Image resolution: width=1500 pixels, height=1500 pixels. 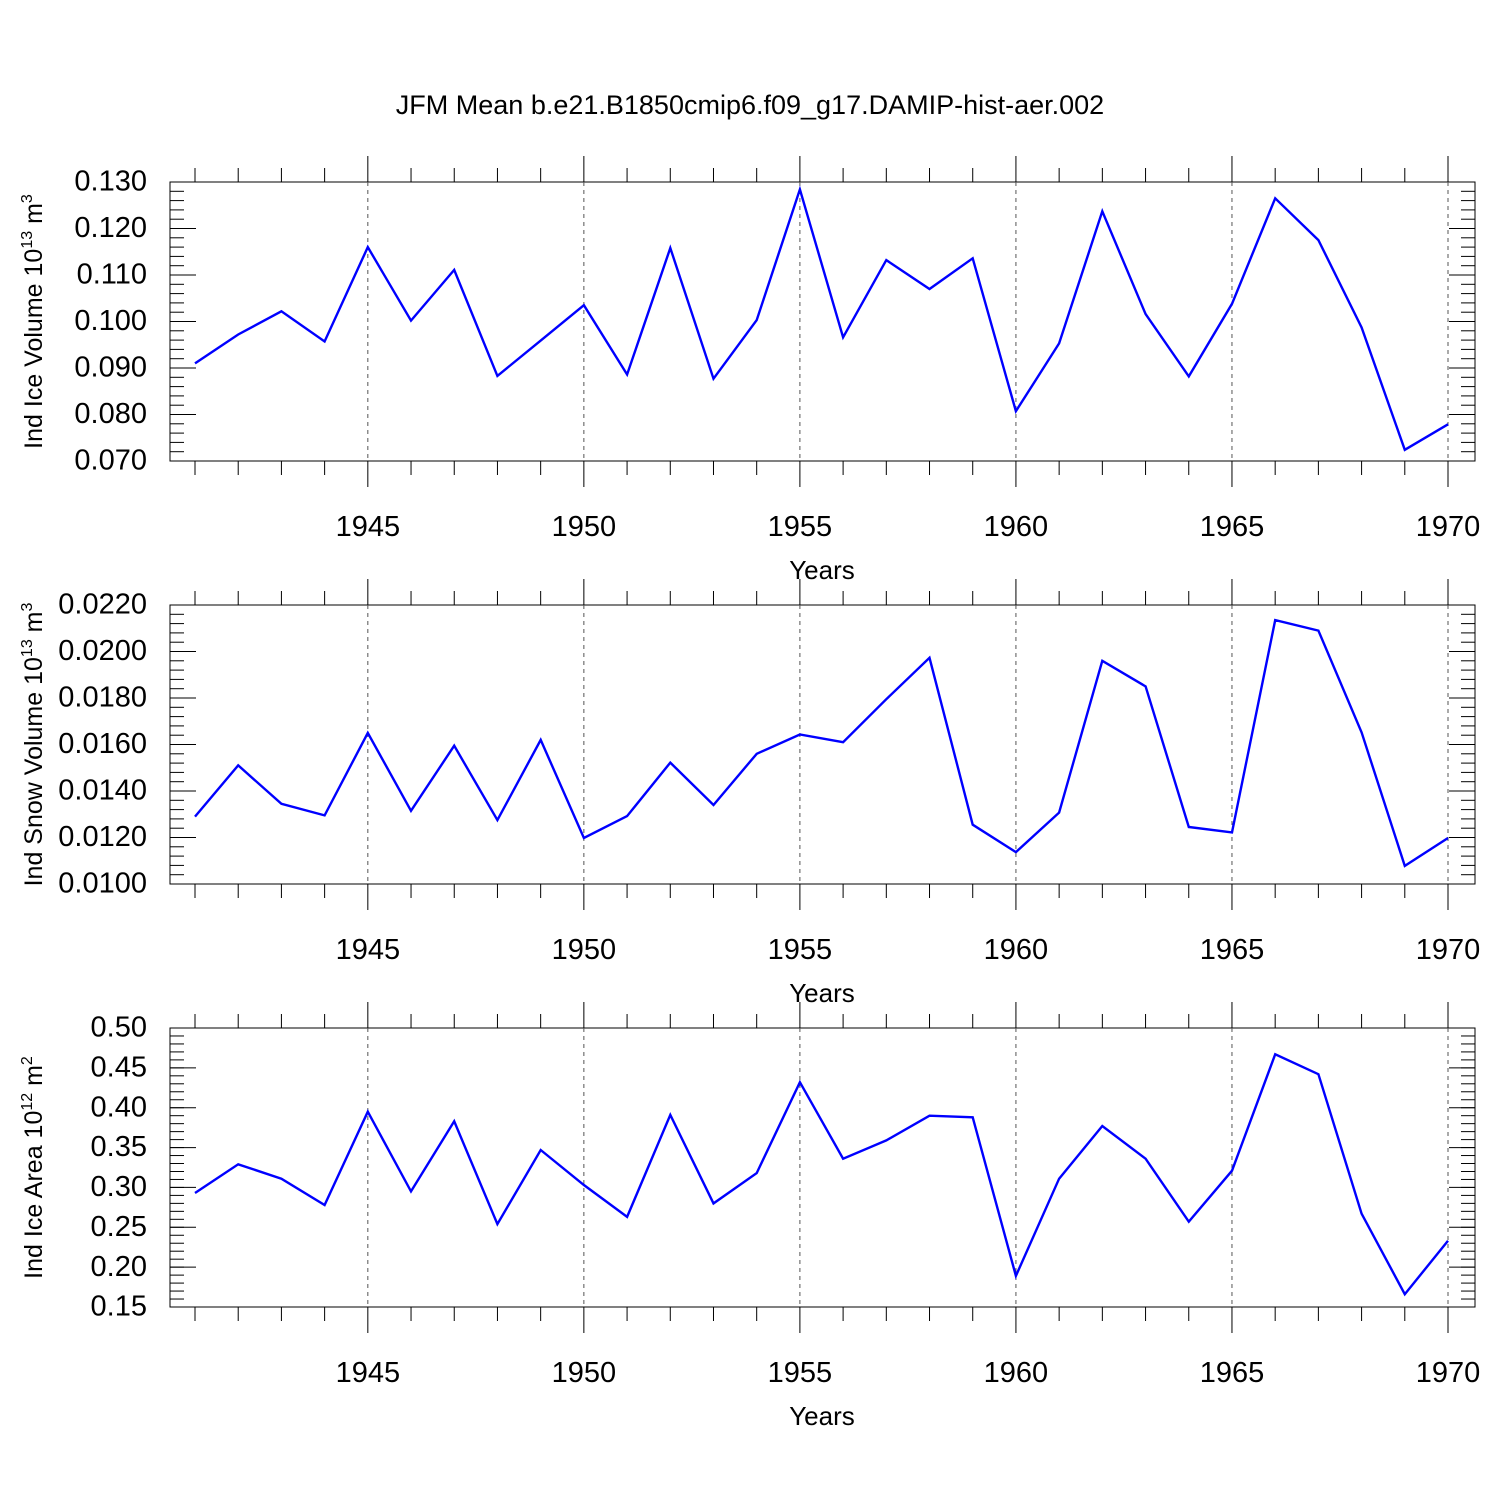 What do you see at coordinates (110, 461) in the screenshot?
I see `ice-volume-y-tick-label: 0.070` at bounding box center [110, 461].